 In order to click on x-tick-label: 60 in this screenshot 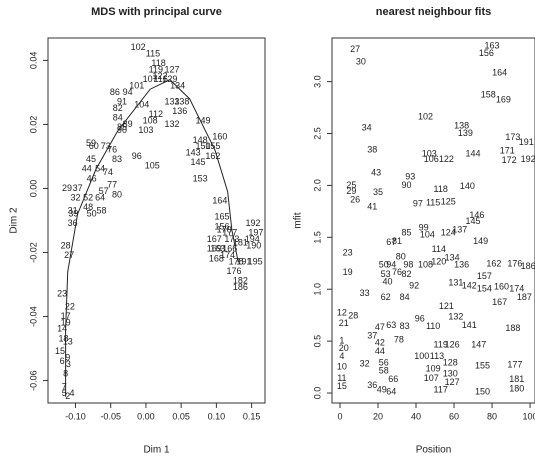, I will do `click(454, 416)`.